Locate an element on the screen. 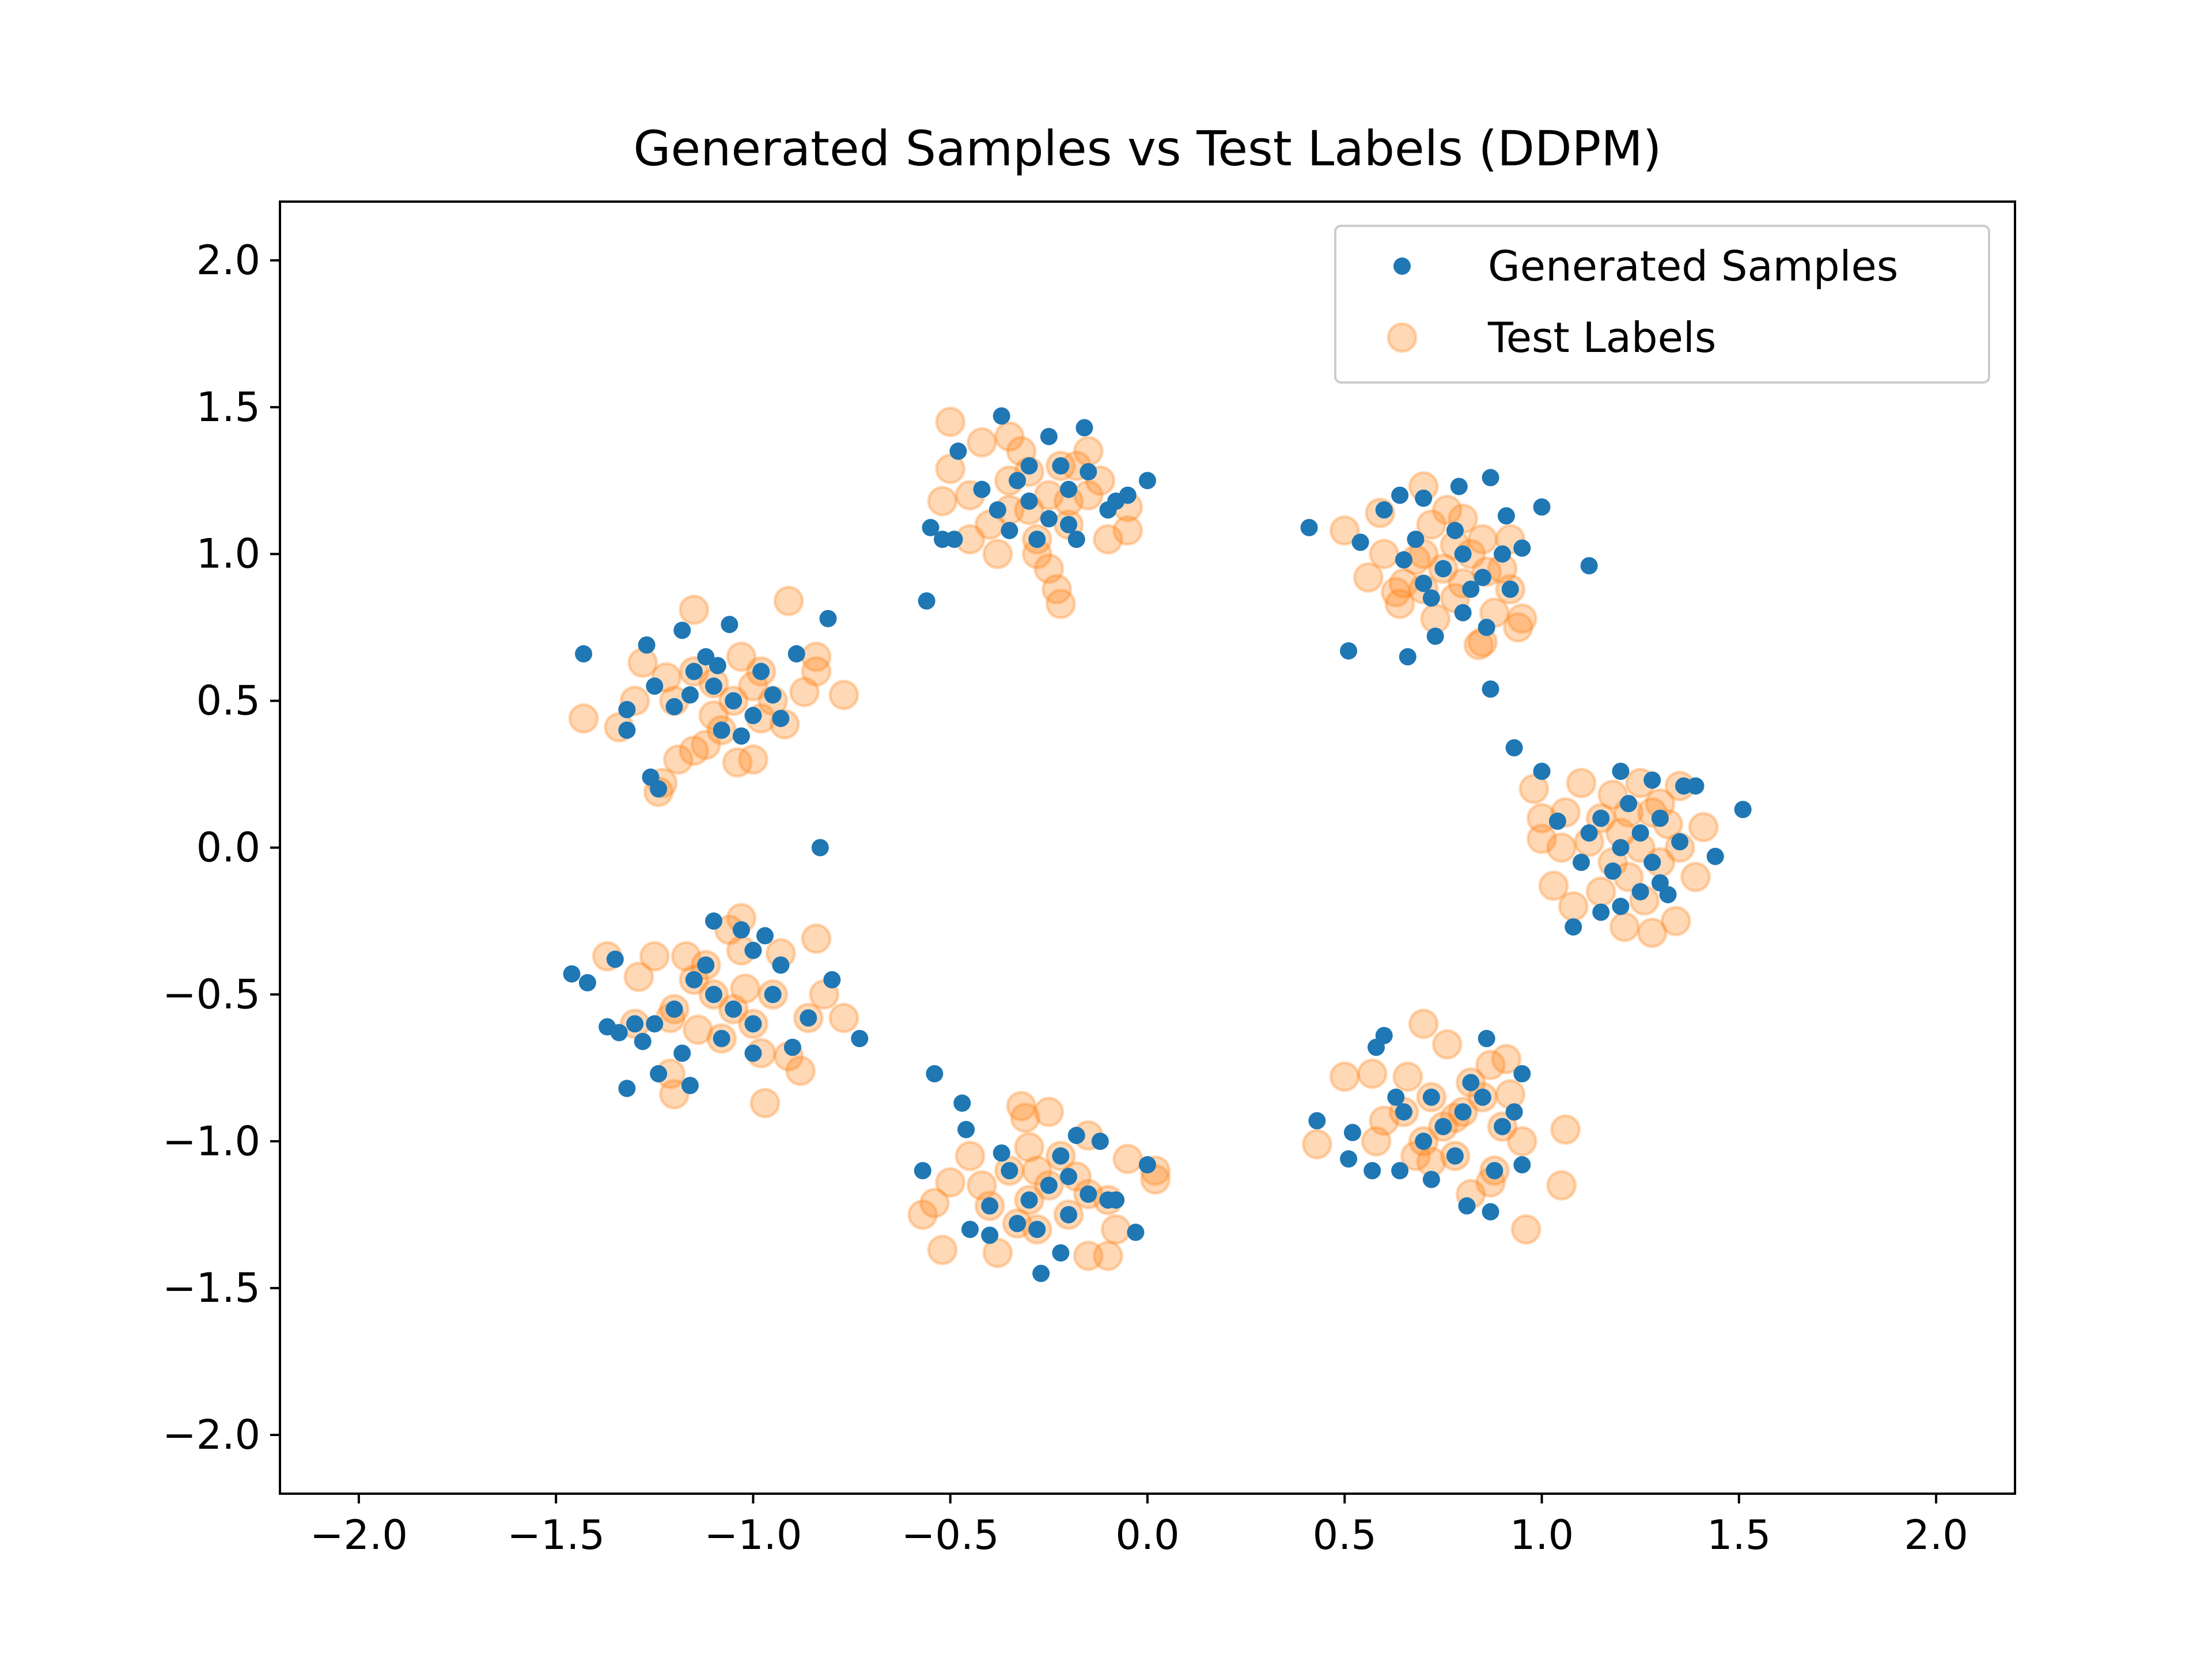  x-tick-label: 2.0 is located at coordinates (1936, 1535).